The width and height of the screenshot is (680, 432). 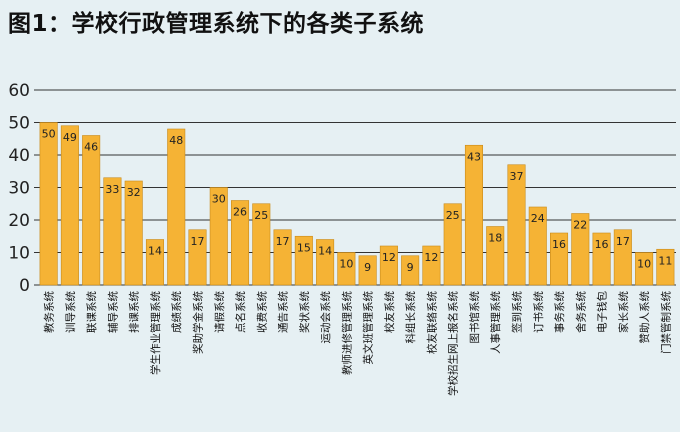 What do you see at coordinates (410, 317) in the screenshot?
I see `x-category-label: 科组长系统` at bounding box center [410, 317].